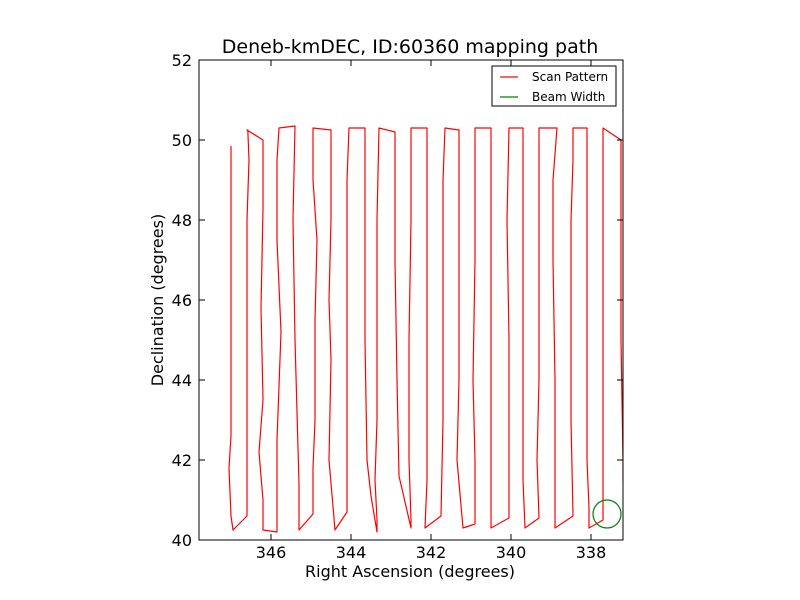 This screenshot has height=600, width=800. I want to click on y-tick-label: 42, so click(182, 460).